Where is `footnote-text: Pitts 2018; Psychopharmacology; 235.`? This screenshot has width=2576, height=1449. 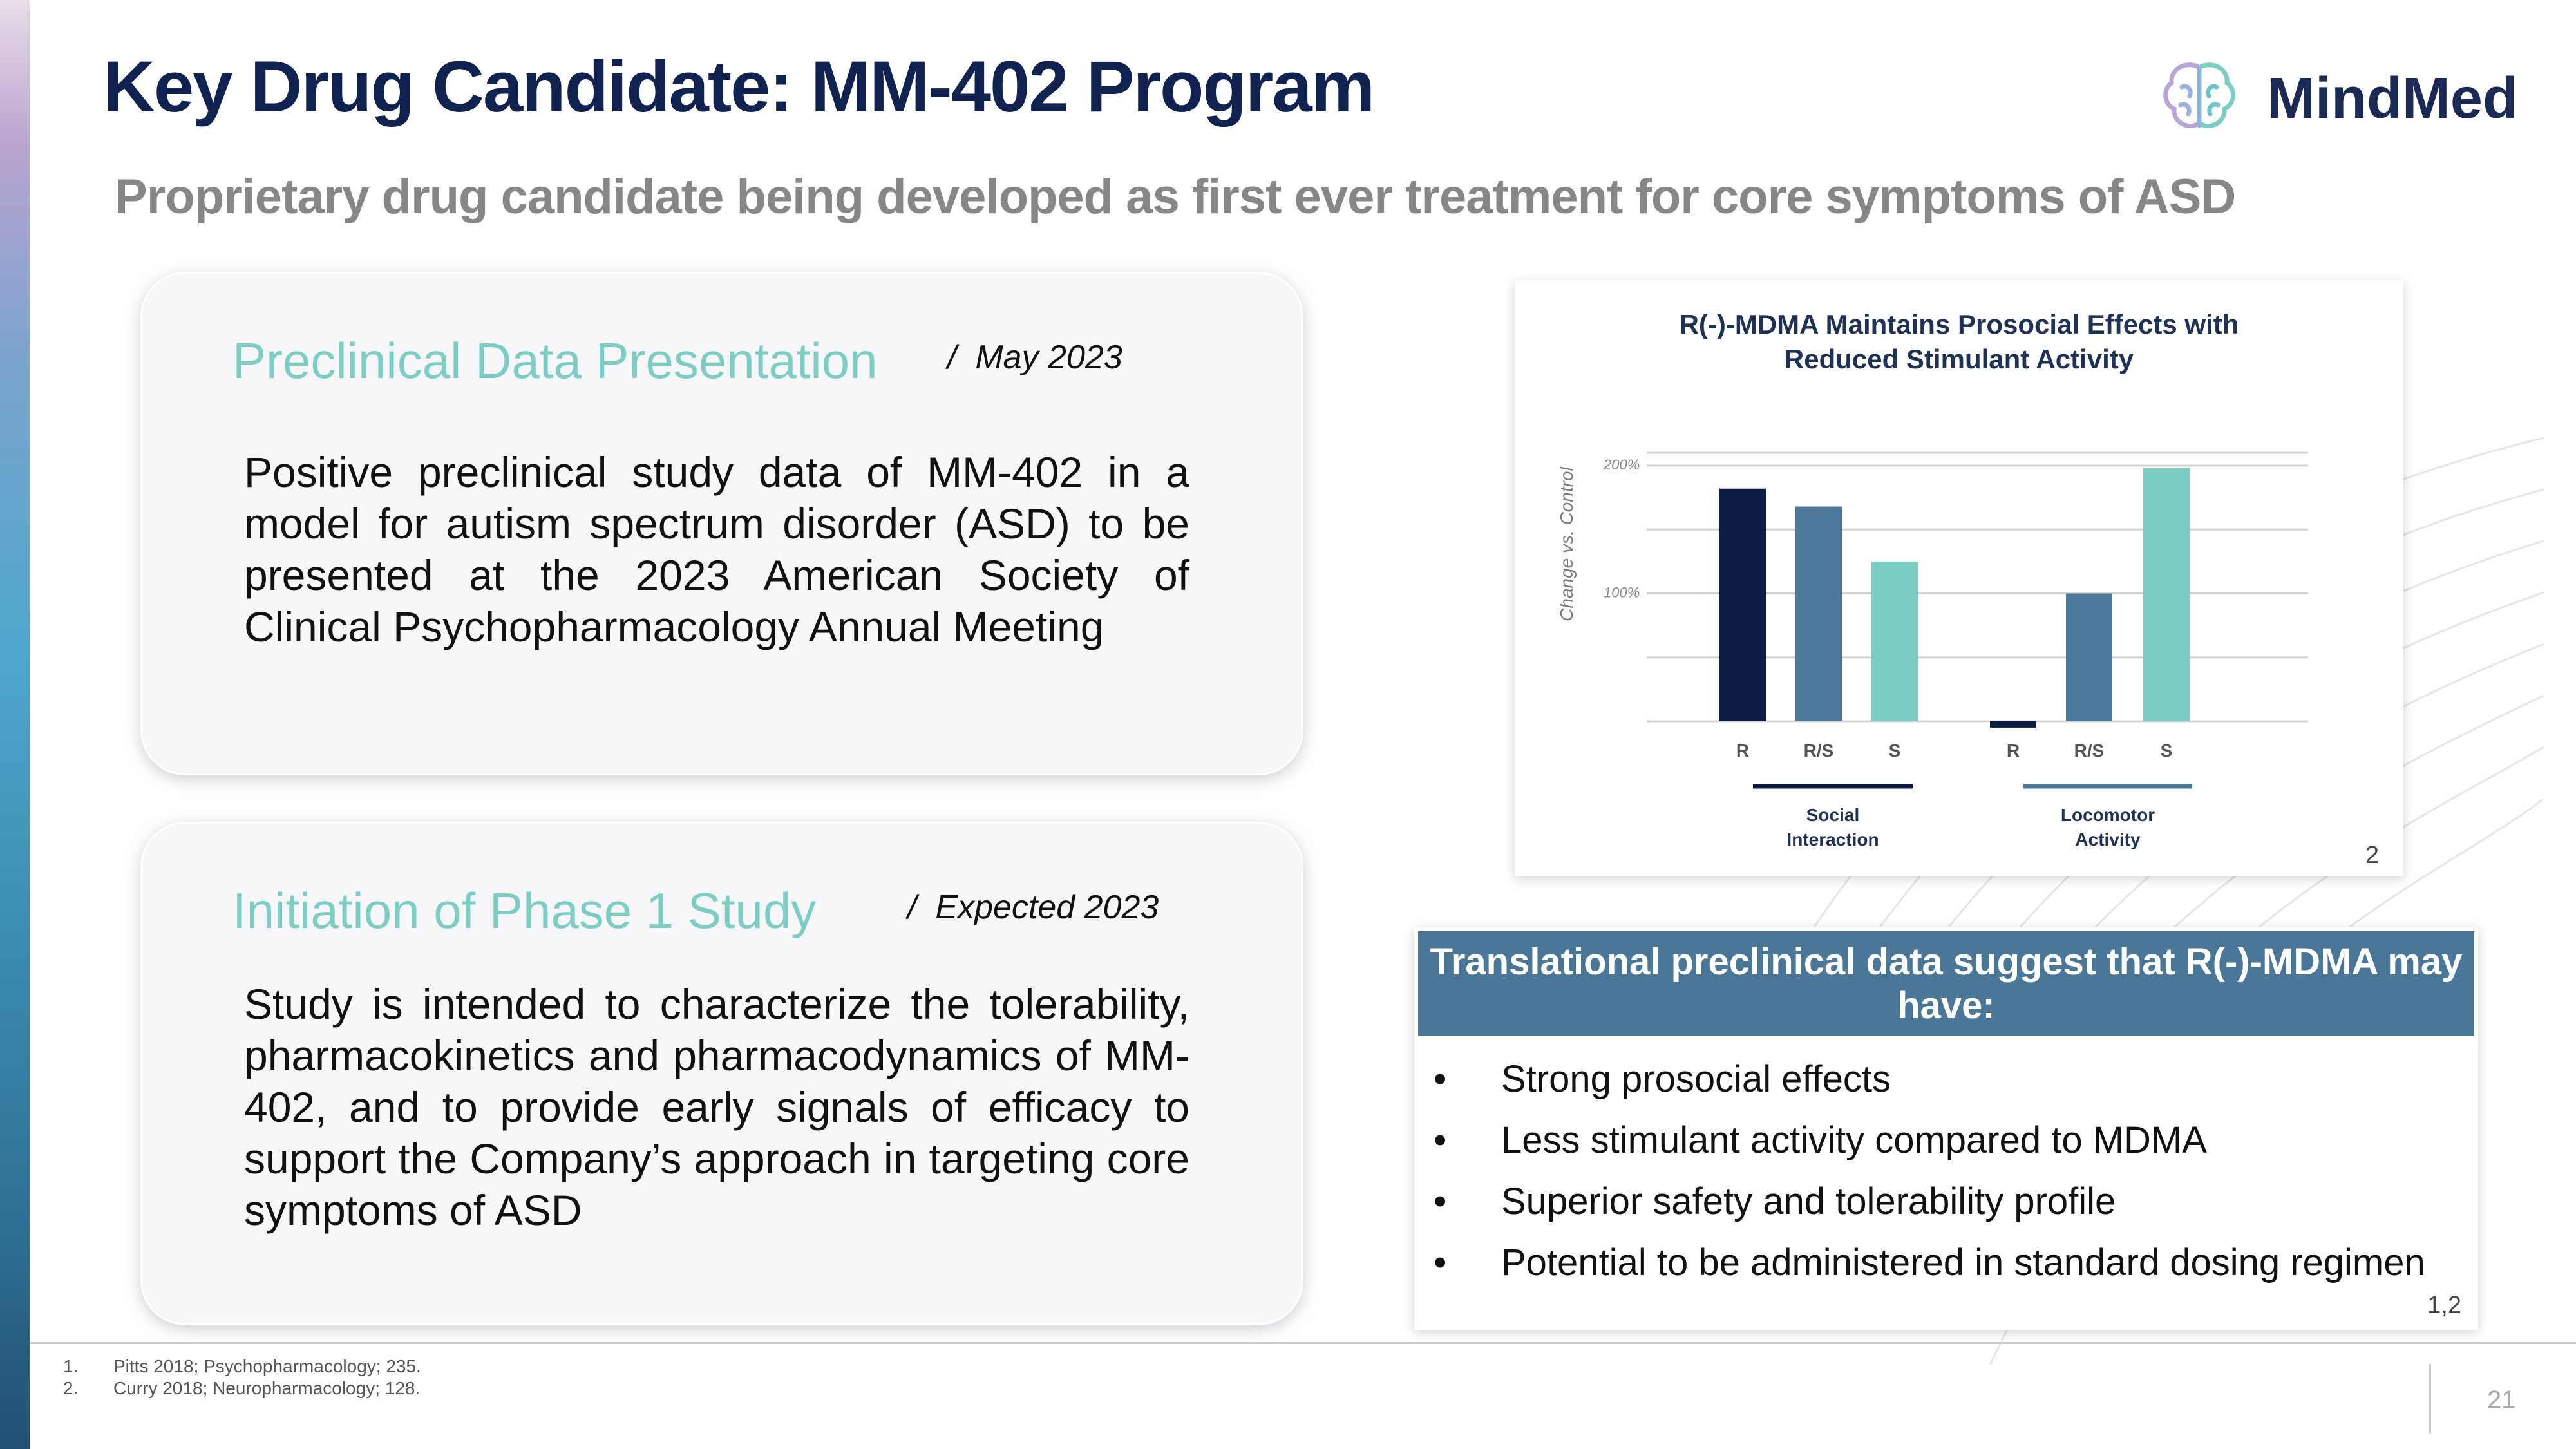 footnote-text: Pitts 2018; Psychopharmacology; 235. is located at coordinates (267, 1366).